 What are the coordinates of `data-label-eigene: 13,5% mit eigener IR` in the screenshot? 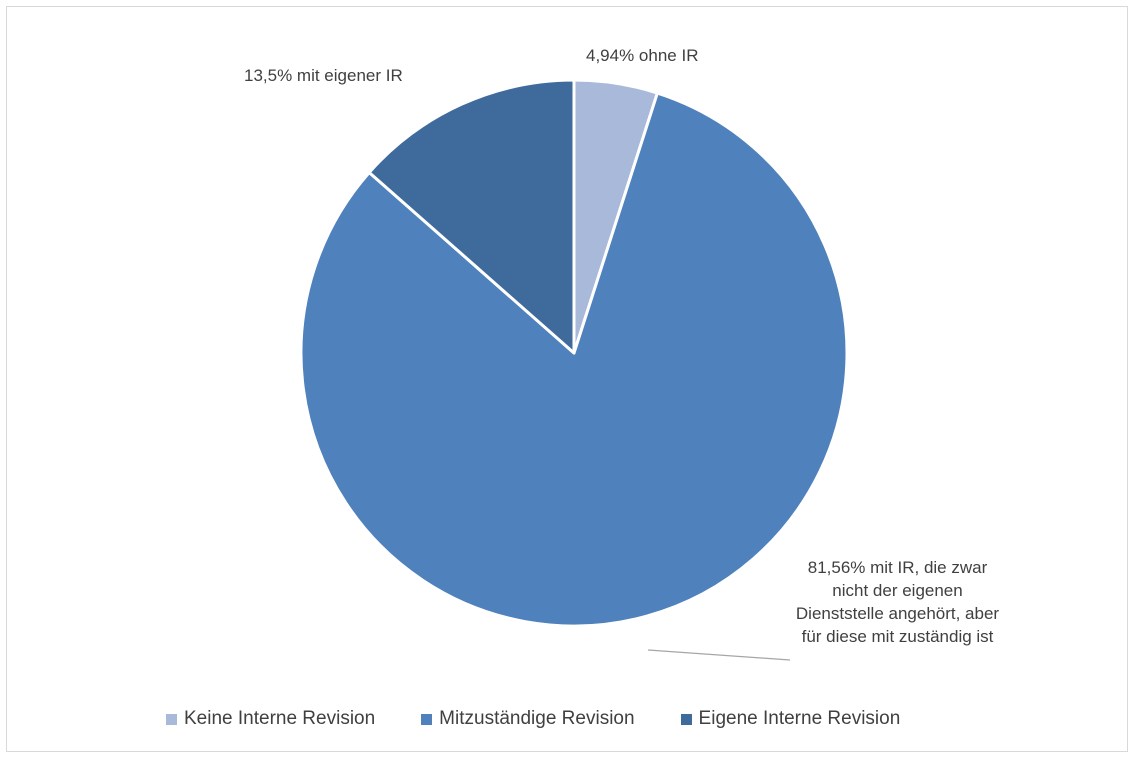 It's located at (323, 75).